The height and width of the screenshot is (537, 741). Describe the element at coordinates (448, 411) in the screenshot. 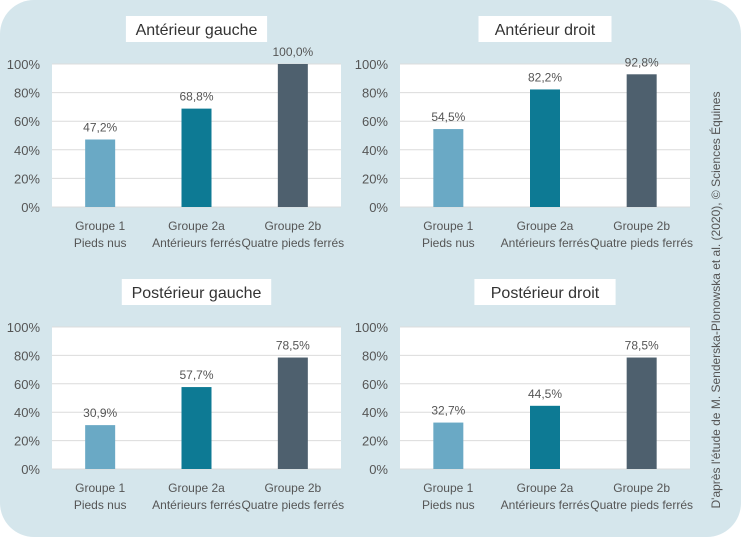

I see `data-label: 32,7%` at that location.